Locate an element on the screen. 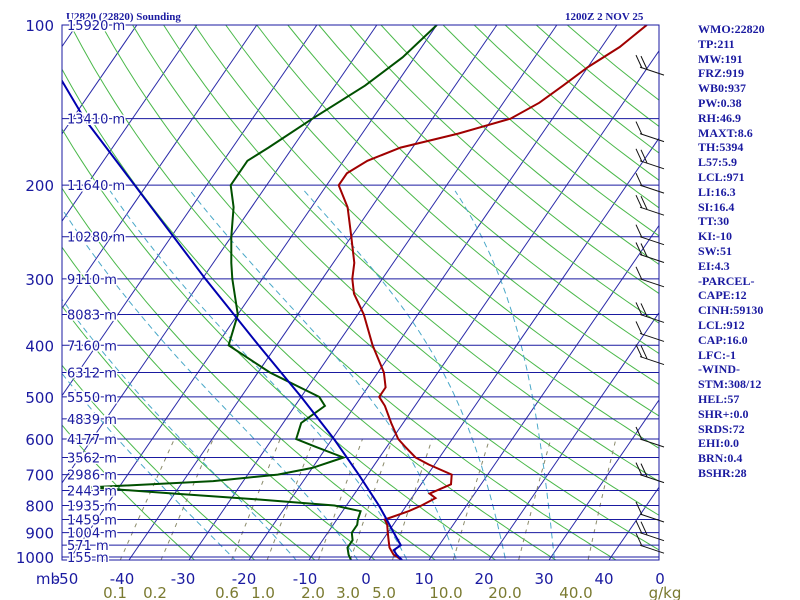 Image resolution: width=800 pixels, height=600 pixels. moist-adiabat-line is located at coordinates (179, 429).